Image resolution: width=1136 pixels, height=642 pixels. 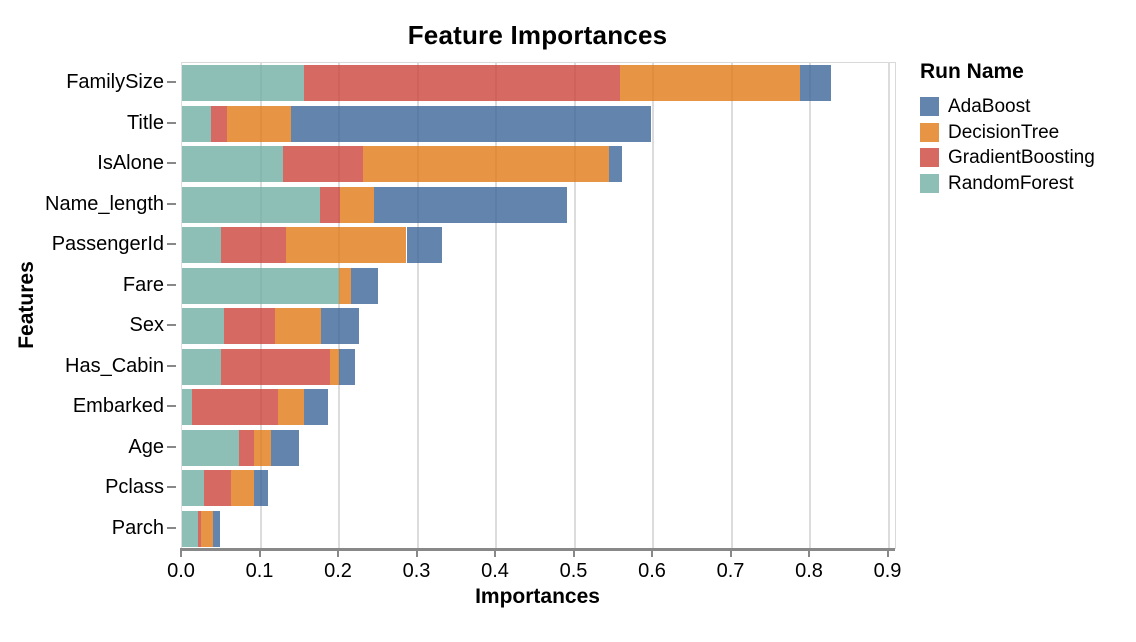 I want to click on y-tick-label: Has_Cabin, so click(x=114, y=365).